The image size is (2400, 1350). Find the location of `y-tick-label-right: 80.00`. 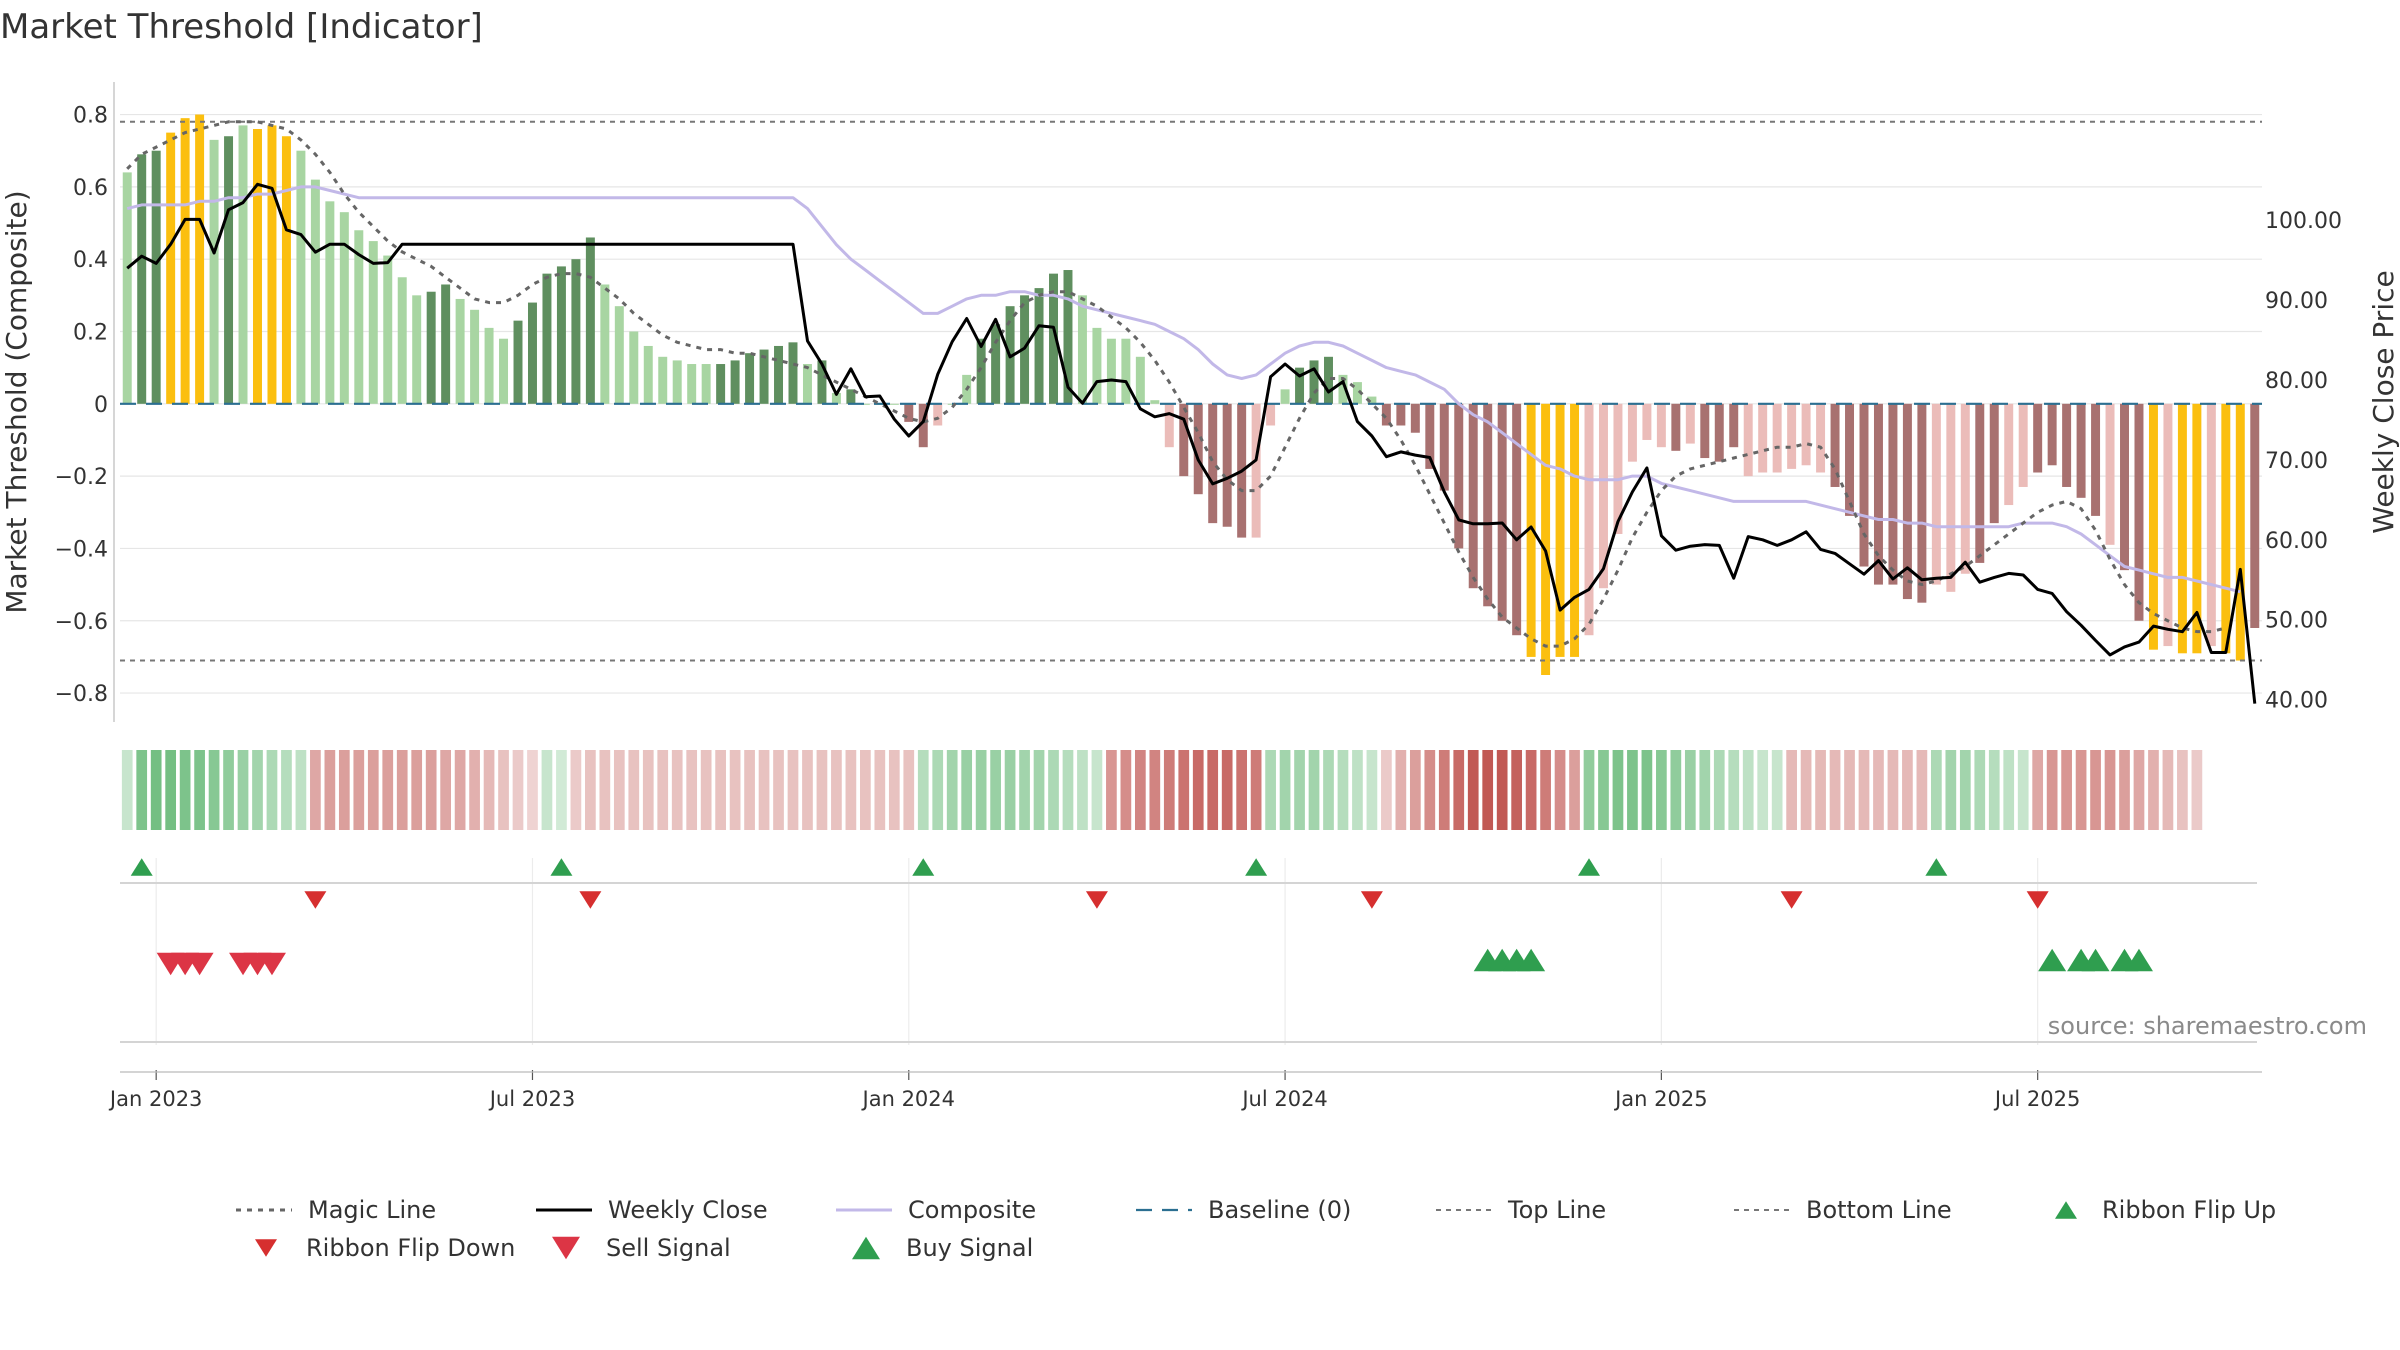

y-tick-label-right: 80.00 is located at coordinates (2296, 381).